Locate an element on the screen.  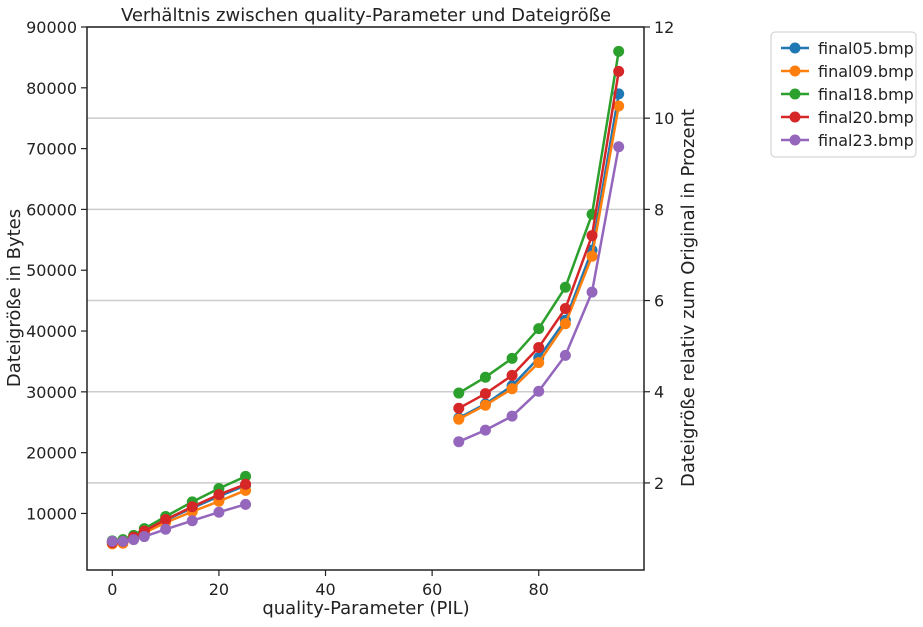
x-axis-label: quality-Parameter (PIL) is located at coordinates (365, 608).